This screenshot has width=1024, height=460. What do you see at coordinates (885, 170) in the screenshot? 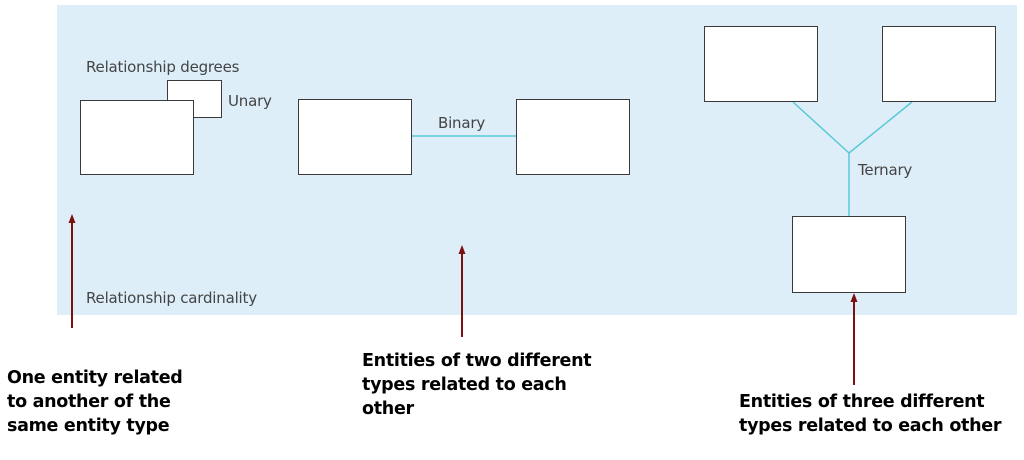
I see `ternary-label: Ternary` at bounding box center [885, 170].